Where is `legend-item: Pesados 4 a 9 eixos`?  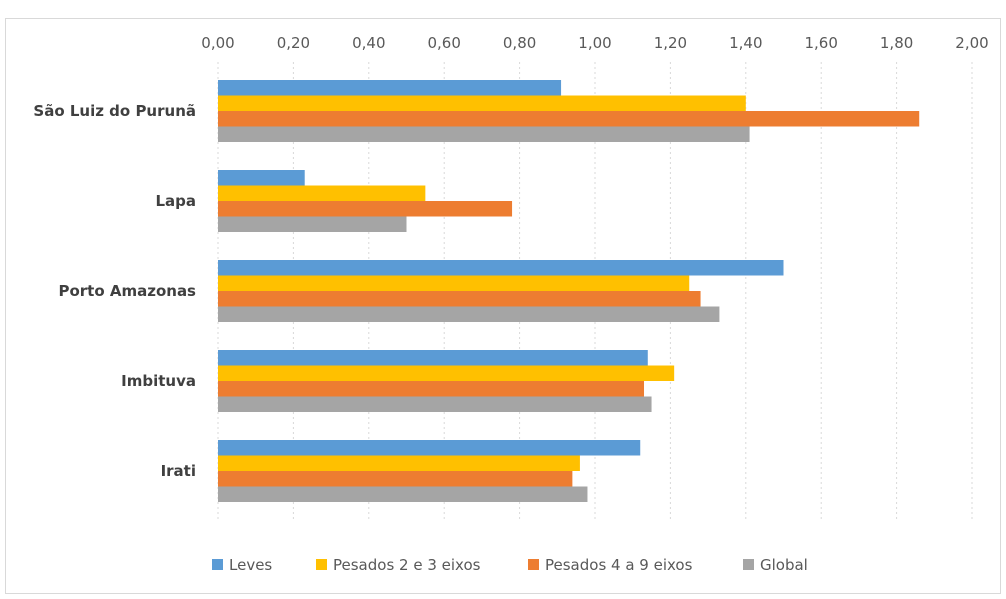 legend-item: Pesados 4 a 9 eixos is located at coordinates (610, 565).